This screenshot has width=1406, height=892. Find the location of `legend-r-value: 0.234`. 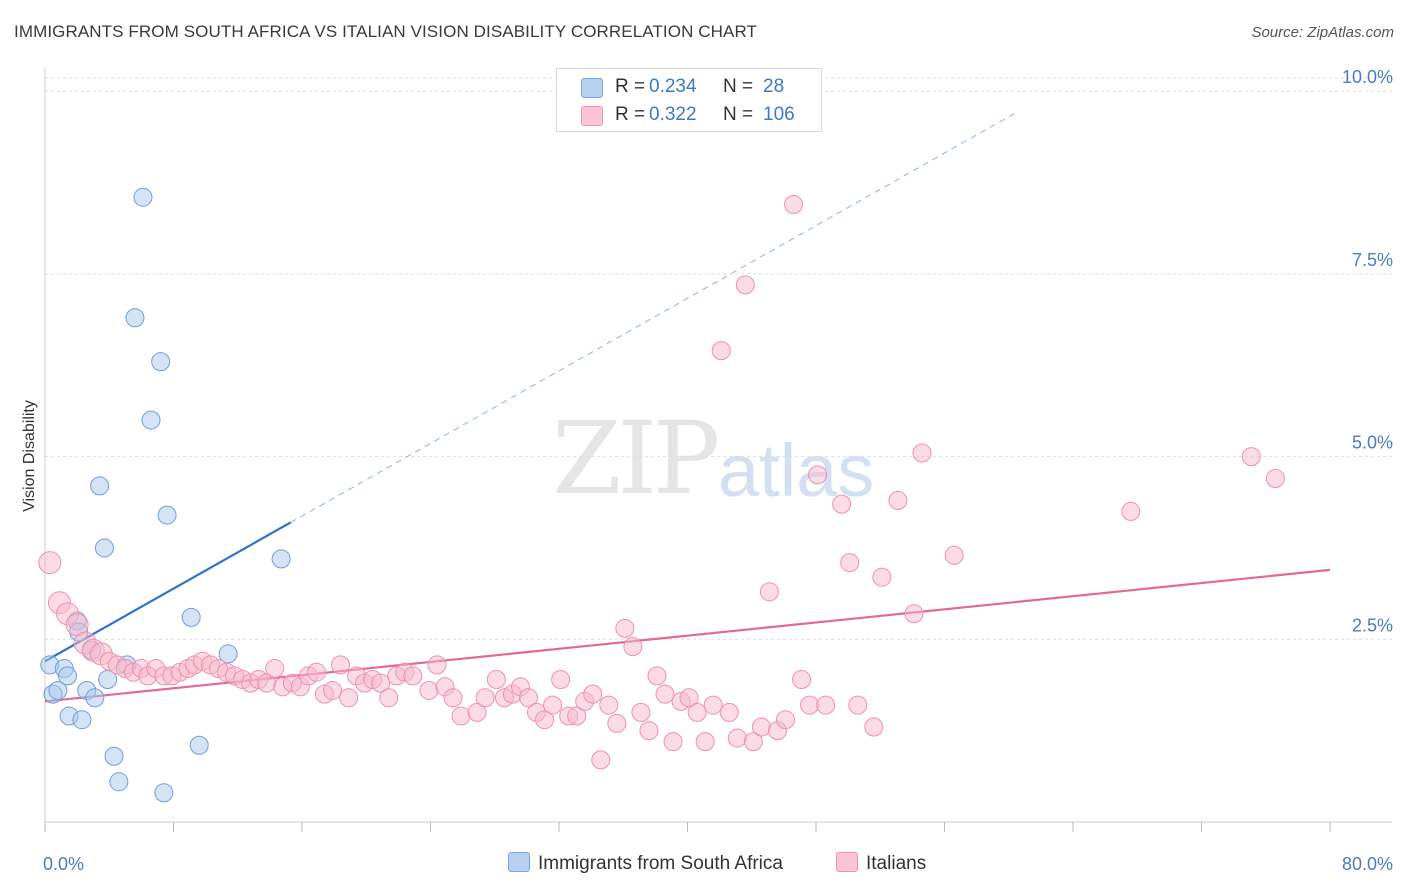

legend-r-value: 0.234 is located at coordinates (673, 86).